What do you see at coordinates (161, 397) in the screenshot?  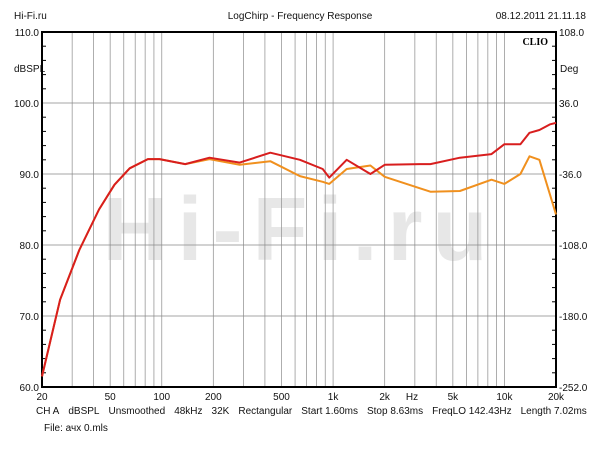 I see `x-tick-label: 100` at bounding box center [161, 397].